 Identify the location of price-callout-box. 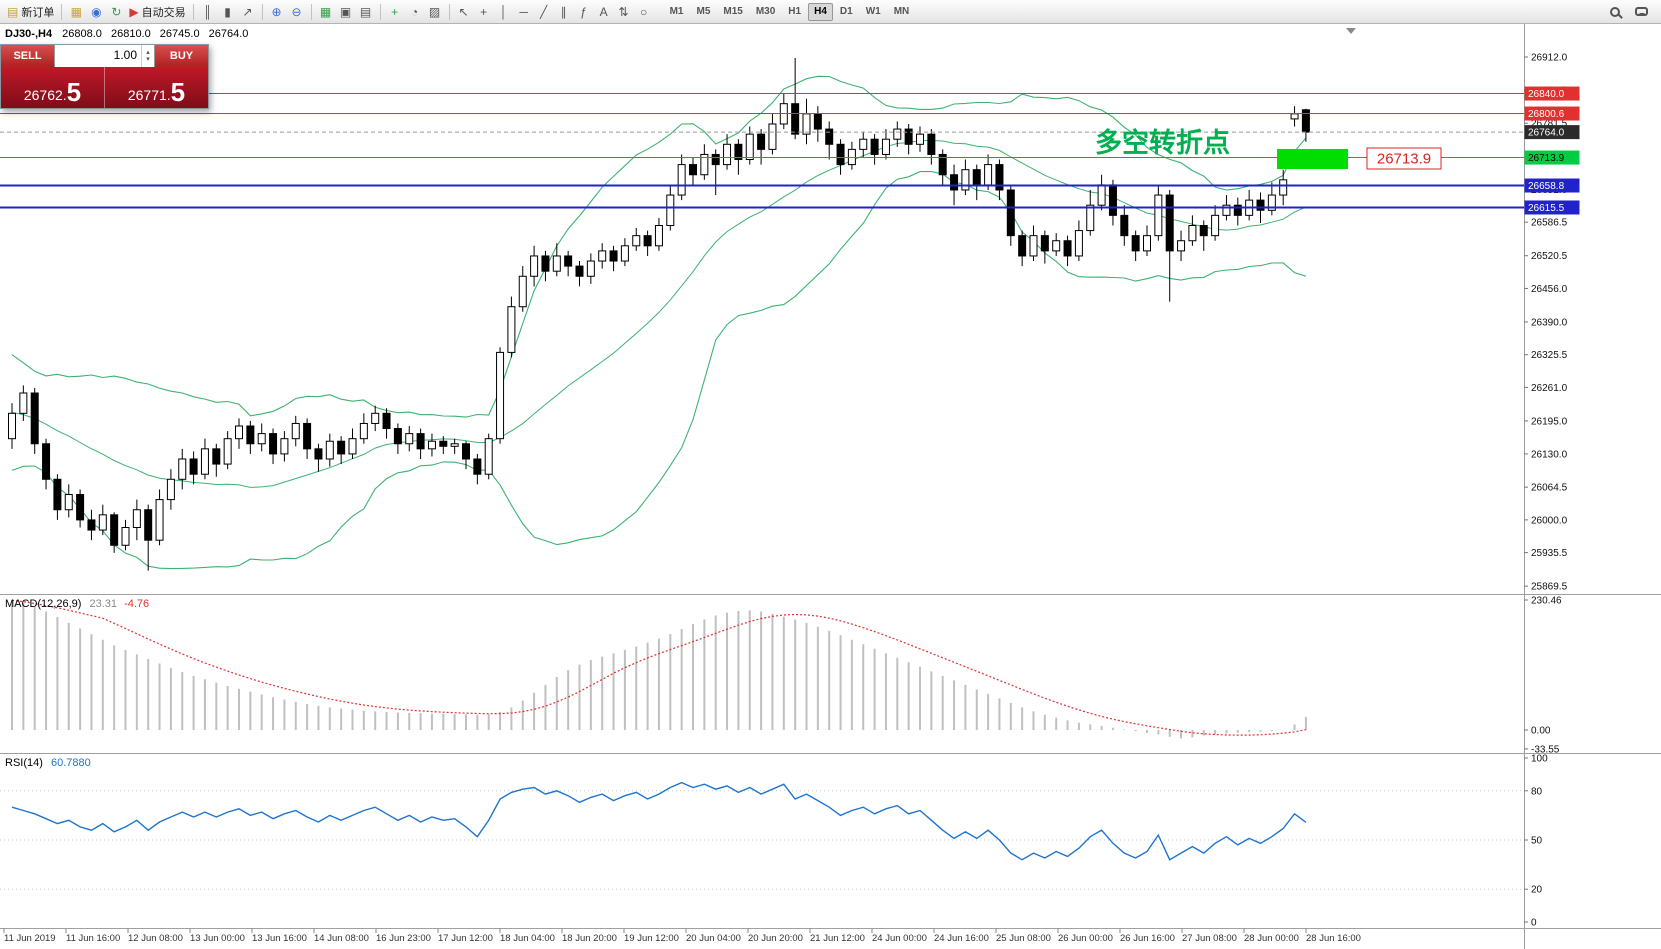
(1404, 158).